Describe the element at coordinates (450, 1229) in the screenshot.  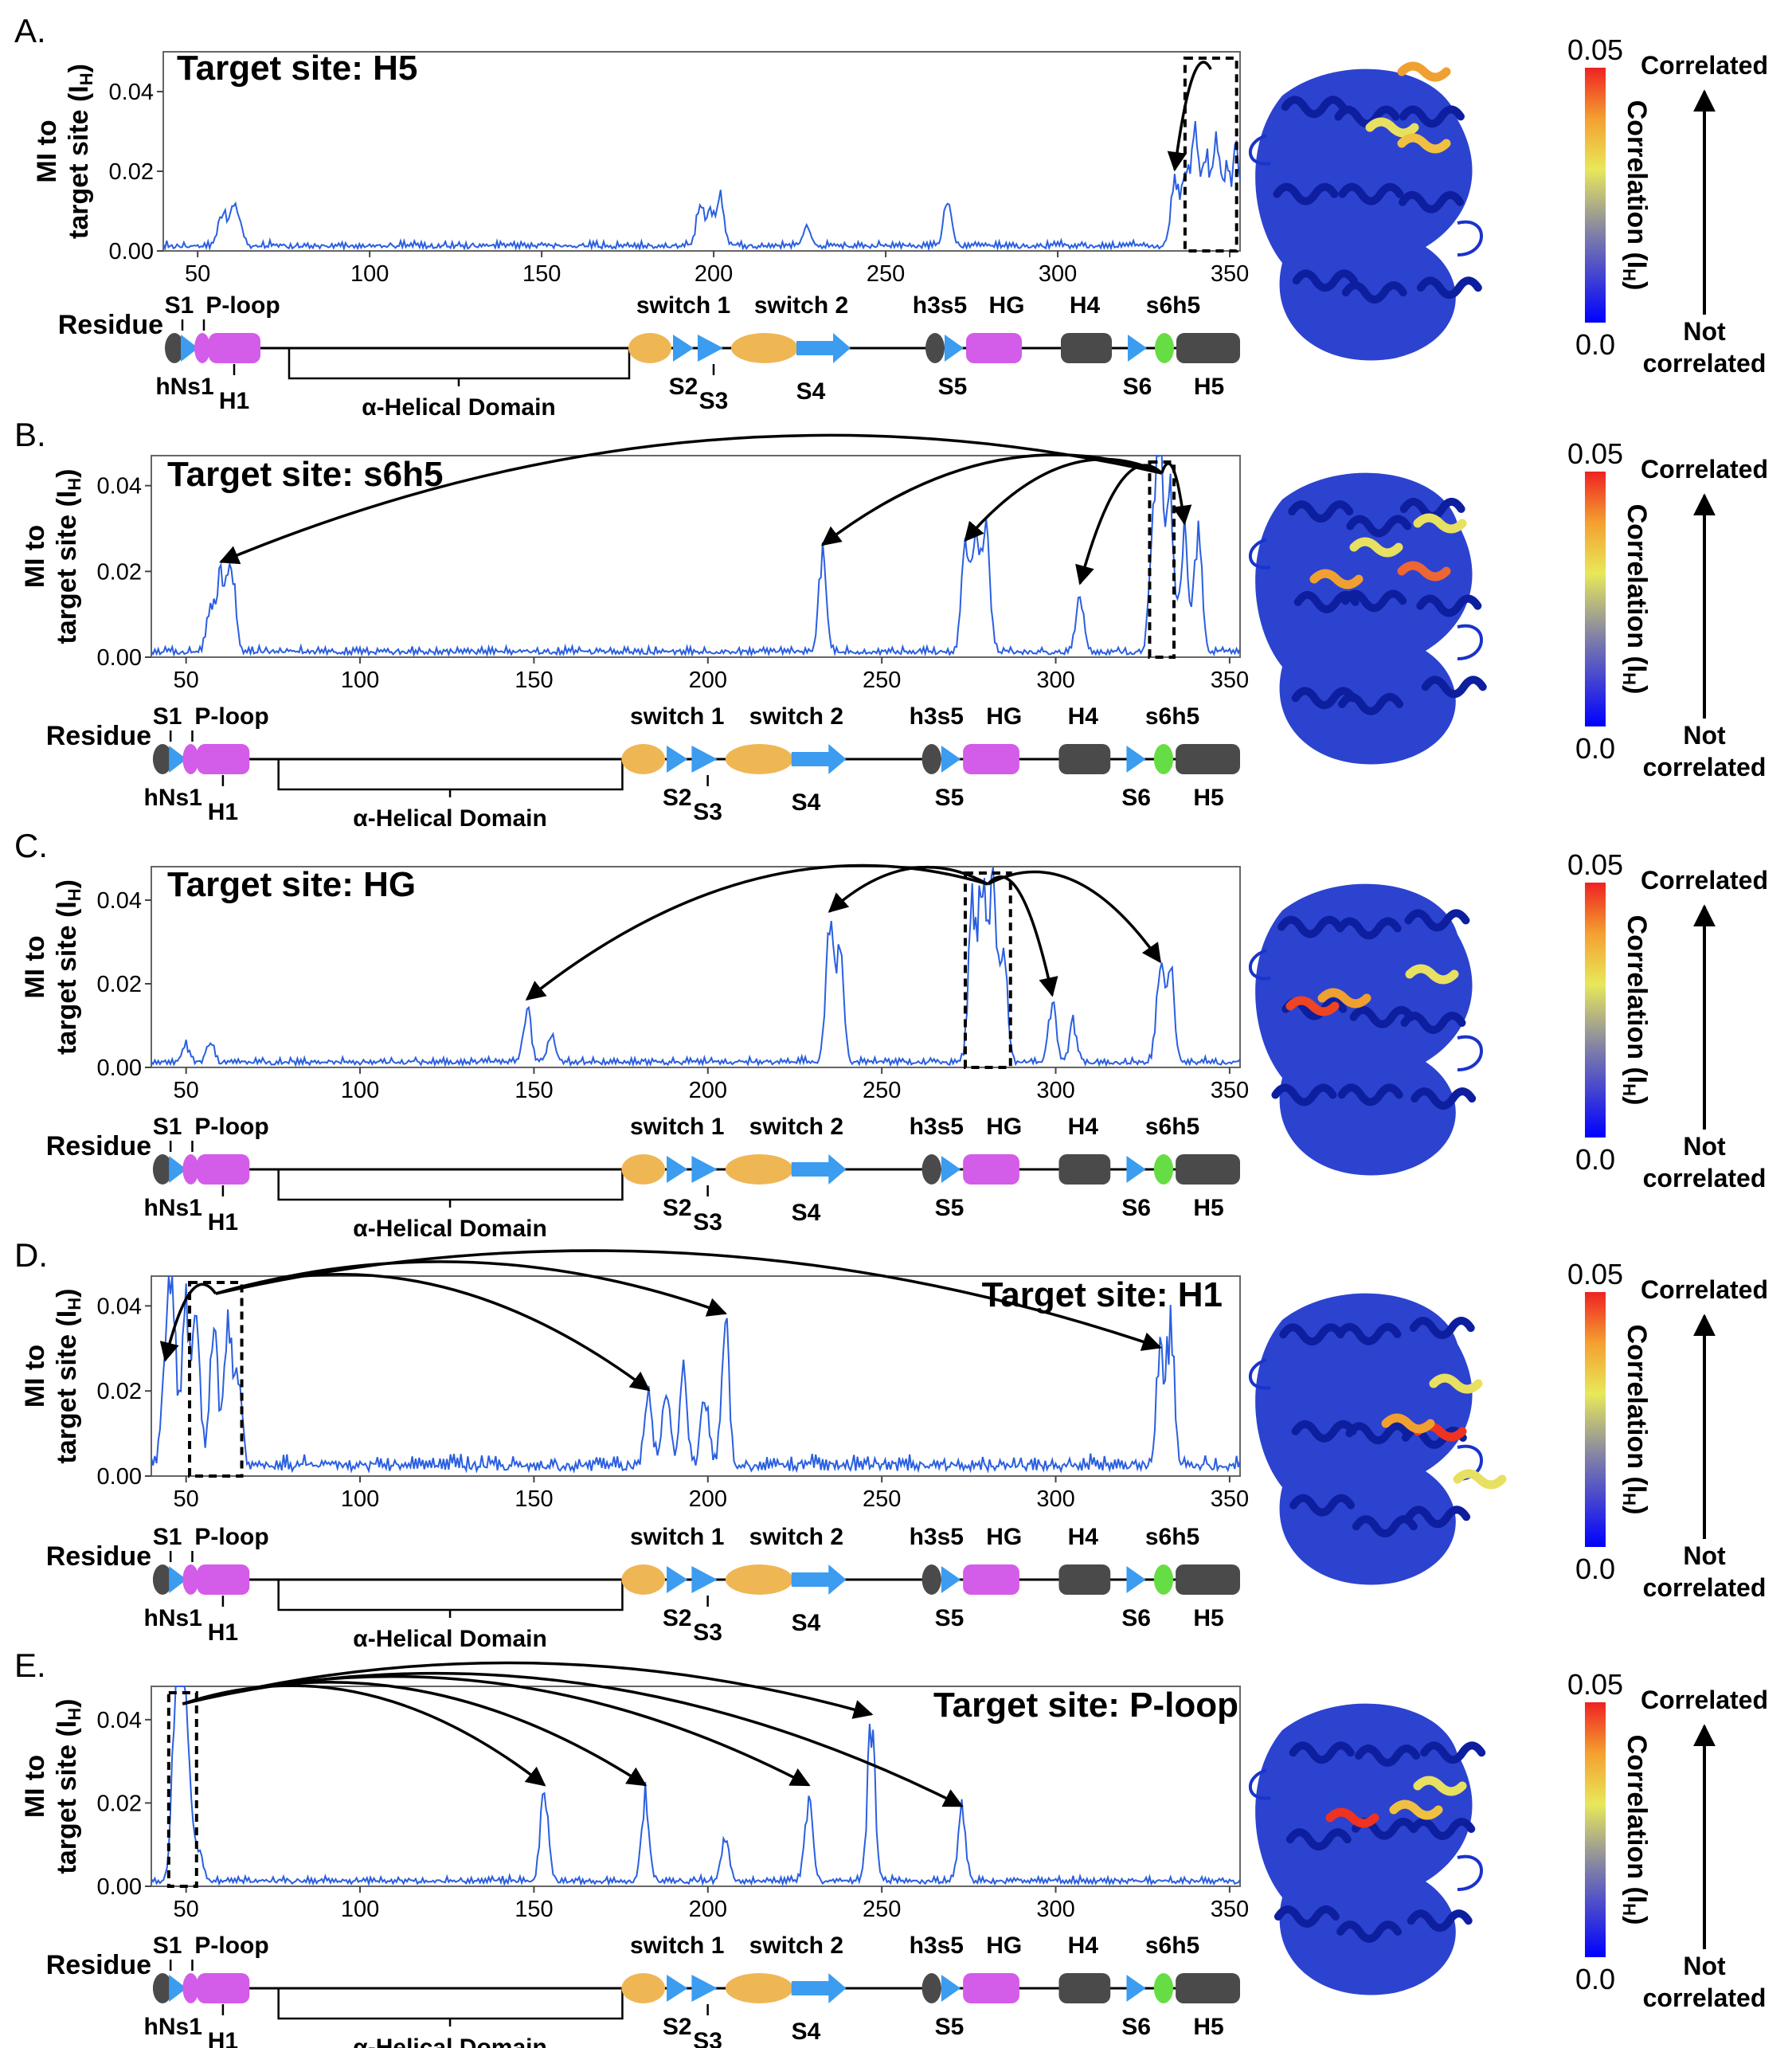
I see `label-alpha-helical-domain: α-Helical Domain` at that location.